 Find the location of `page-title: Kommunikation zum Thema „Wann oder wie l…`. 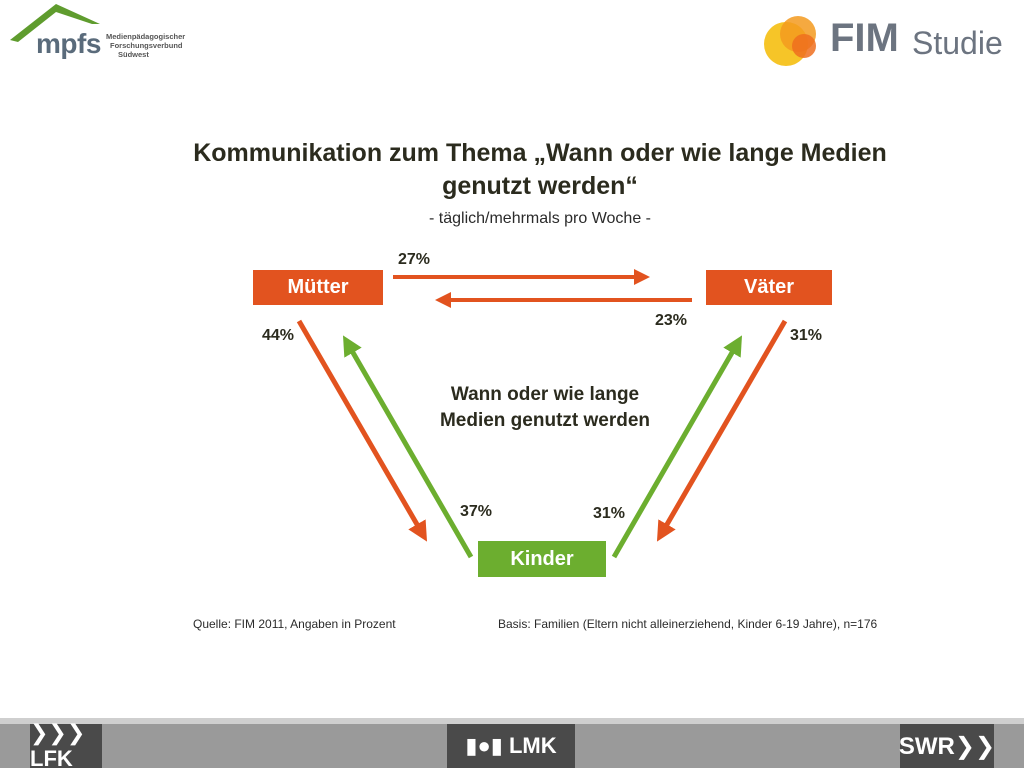

page-title: Kommunikation zum Thema „Wann oder wie l… is located at coordinates (540, 169).